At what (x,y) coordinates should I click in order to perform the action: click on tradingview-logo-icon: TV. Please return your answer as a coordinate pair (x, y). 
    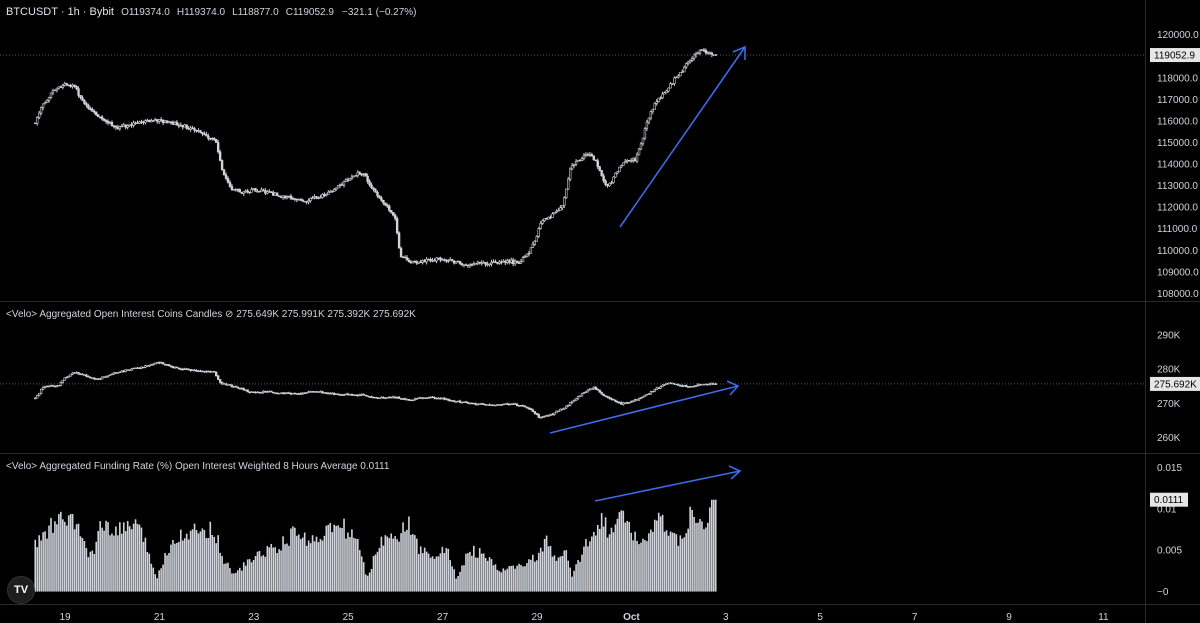
    Looking at the image, I should click on (21, 590).